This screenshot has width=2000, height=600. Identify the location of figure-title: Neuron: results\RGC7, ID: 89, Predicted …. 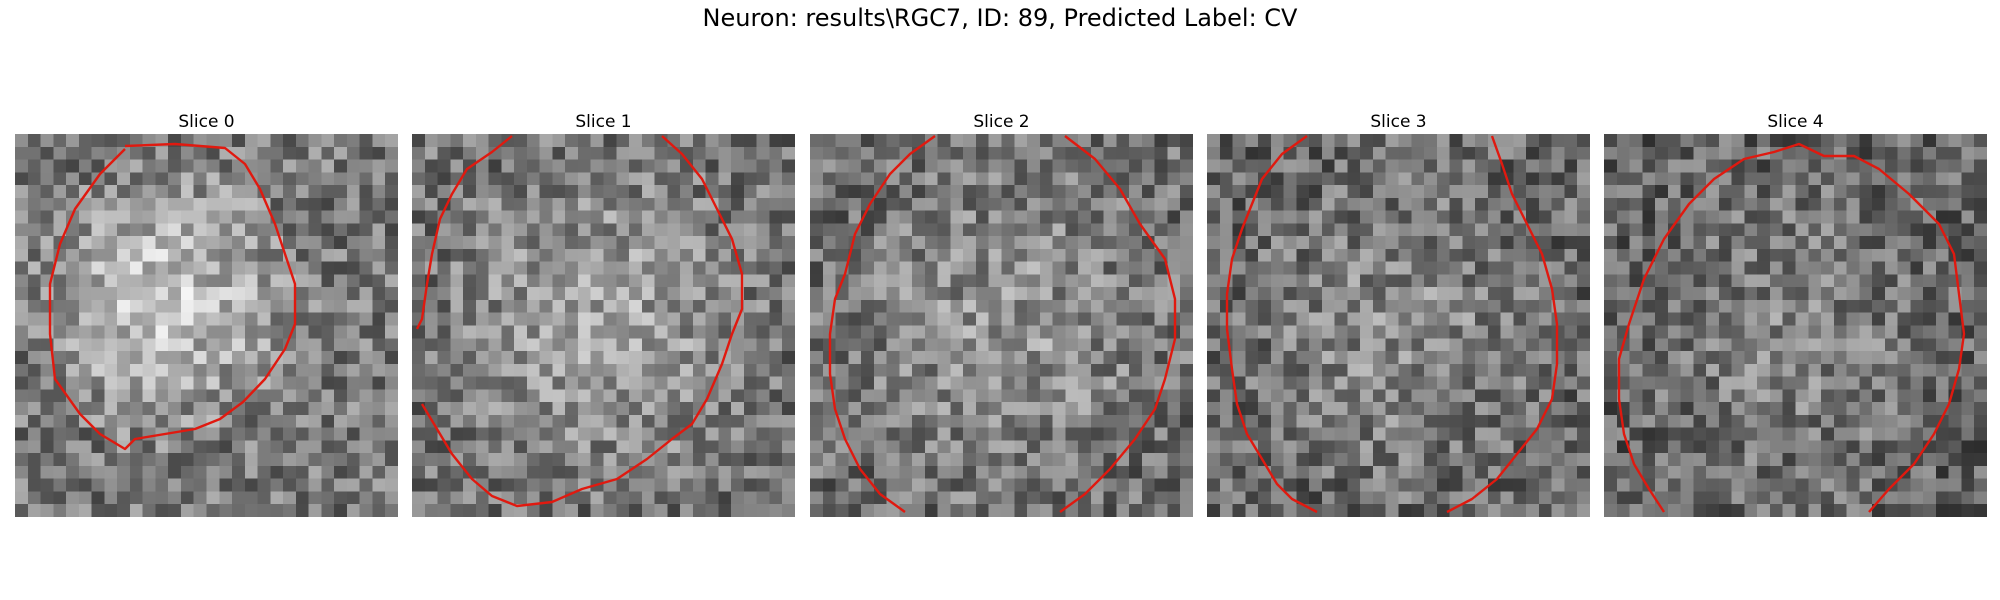
(1000, 18).